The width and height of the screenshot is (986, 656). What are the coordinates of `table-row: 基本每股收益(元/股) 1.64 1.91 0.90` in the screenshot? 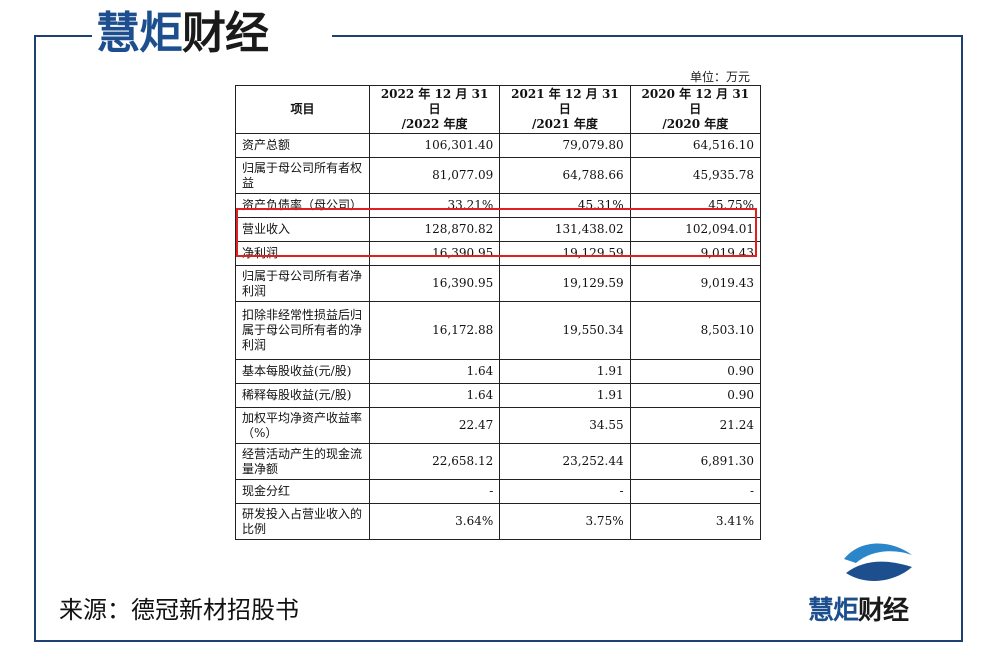 It's located at (498, 371).